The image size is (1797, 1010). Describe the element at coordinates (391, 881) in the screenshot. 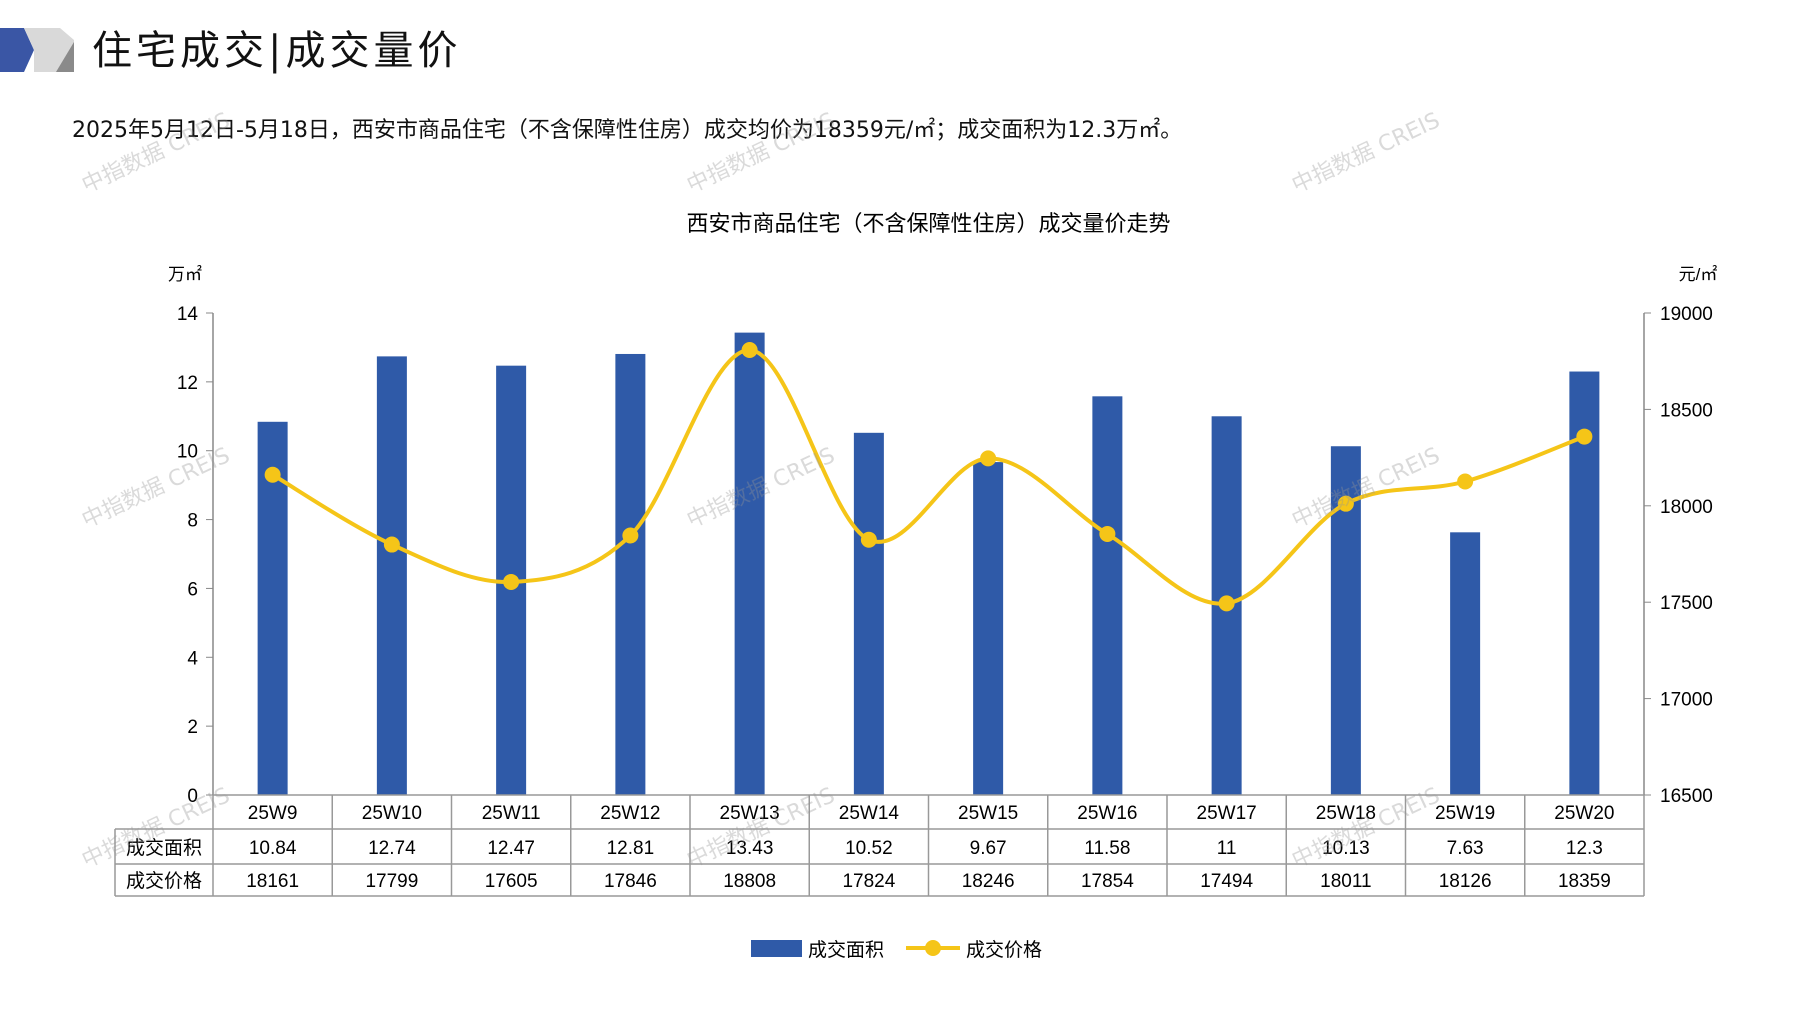

I see `price-value-label: 17799` at that location.